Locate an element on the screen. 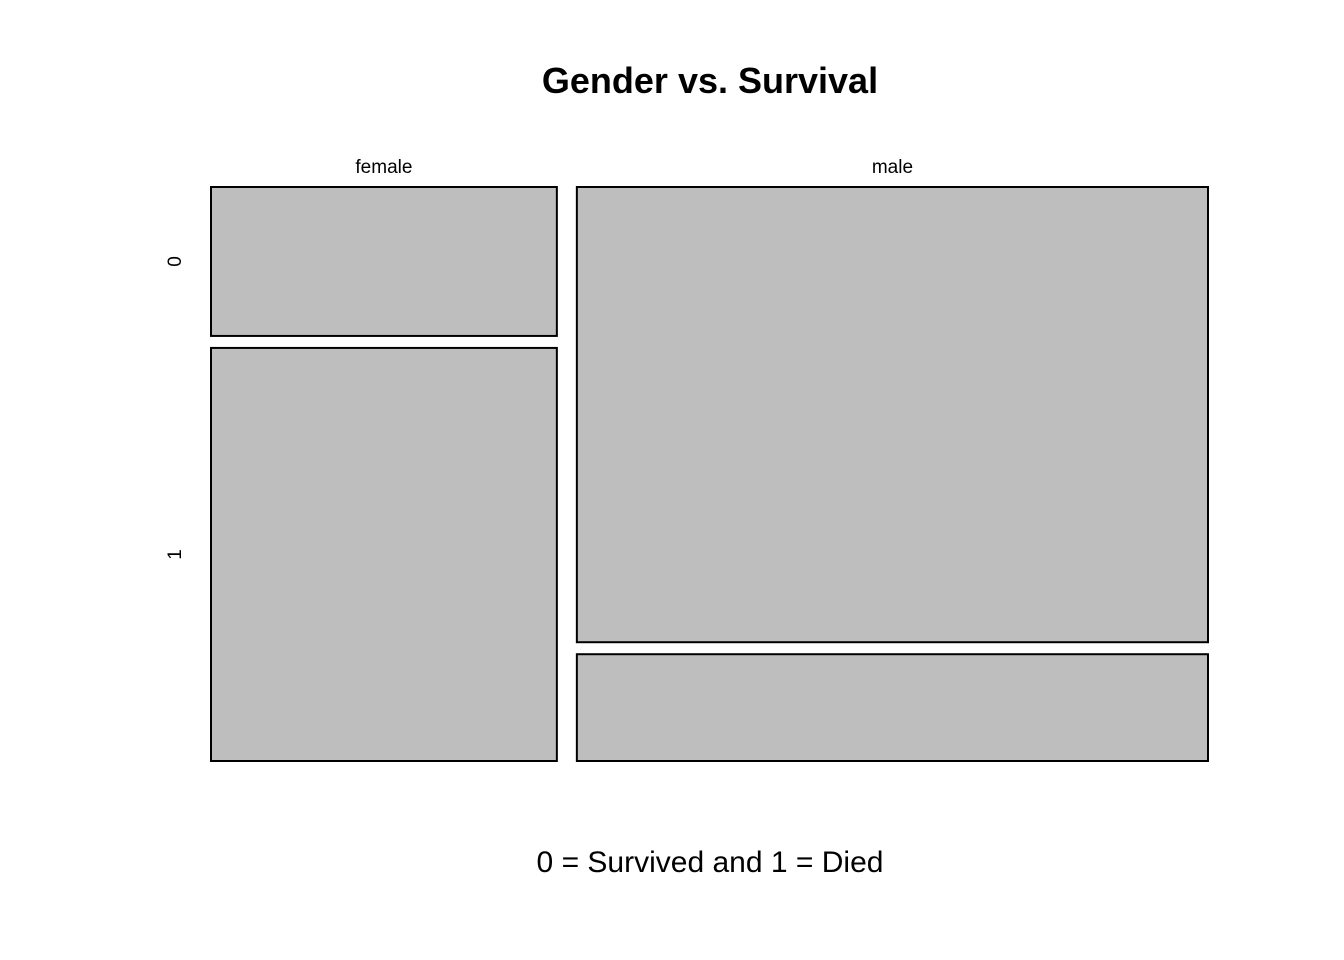  x-axis-label: 0 = Survived and 1 = Died is located at coordinates (710, 862).